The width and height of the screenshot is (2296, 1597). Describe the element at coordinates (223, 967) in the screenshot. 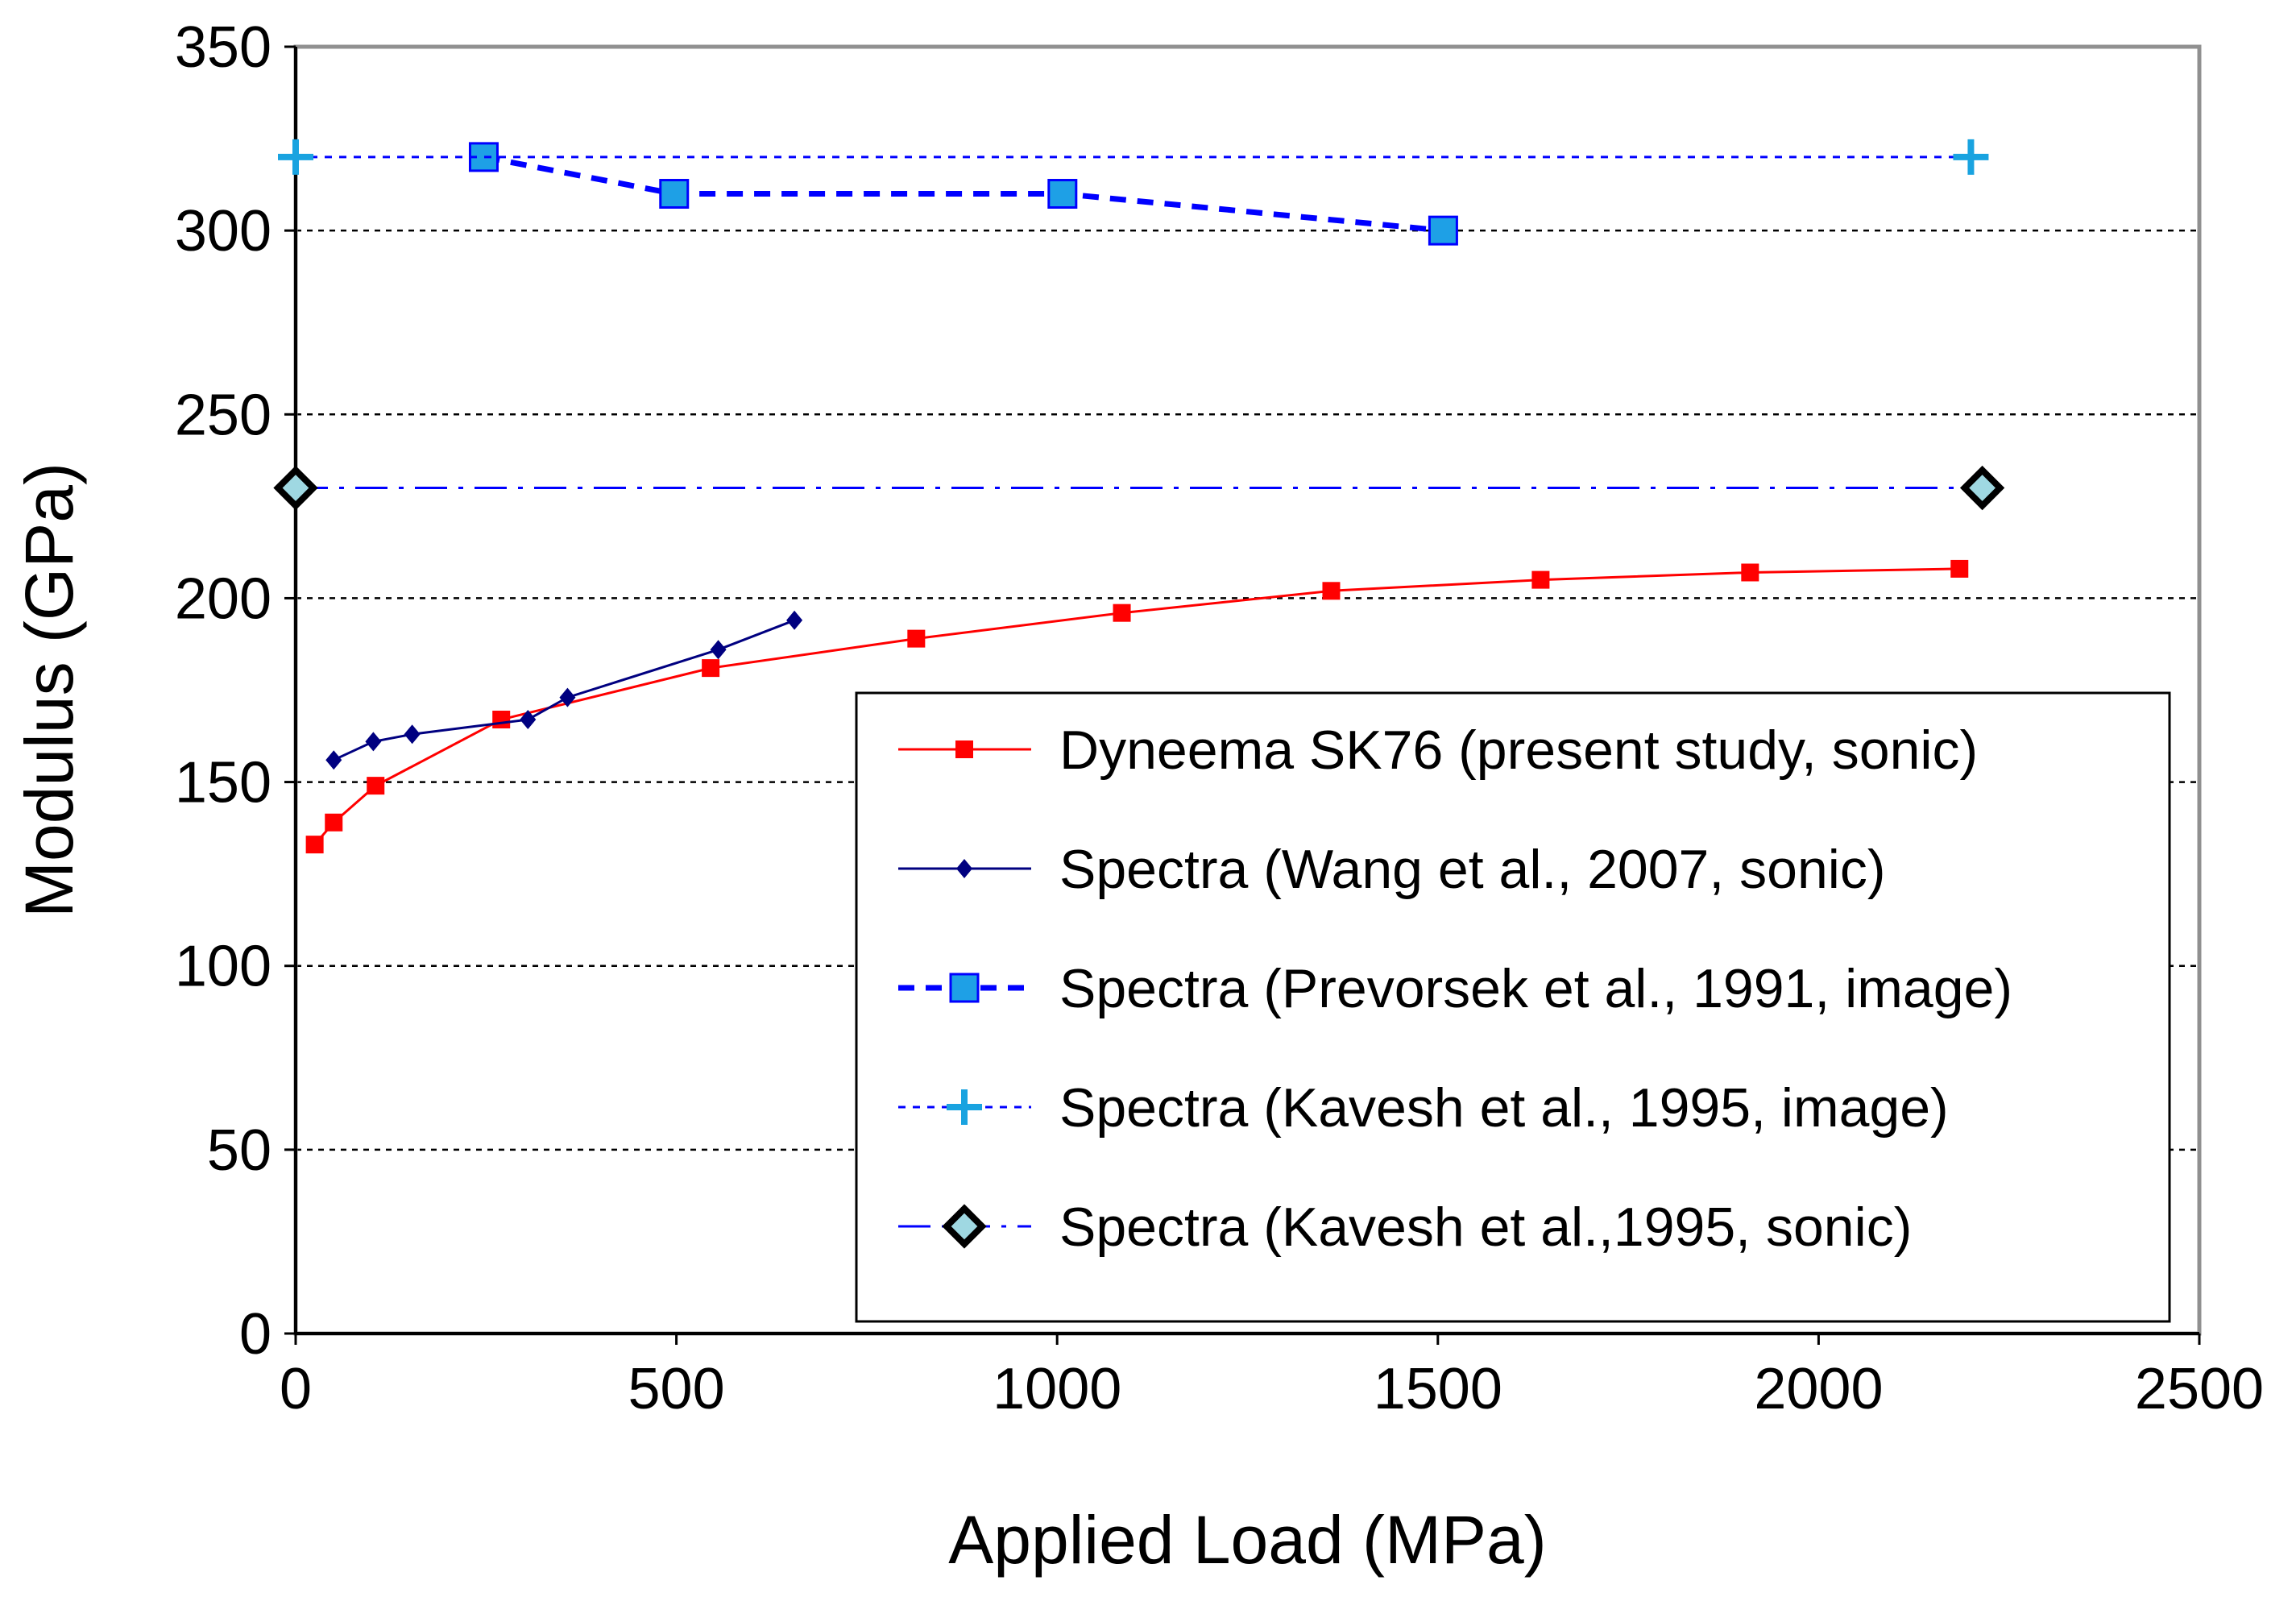

I see `y-tick-label-100: 100` at that location.